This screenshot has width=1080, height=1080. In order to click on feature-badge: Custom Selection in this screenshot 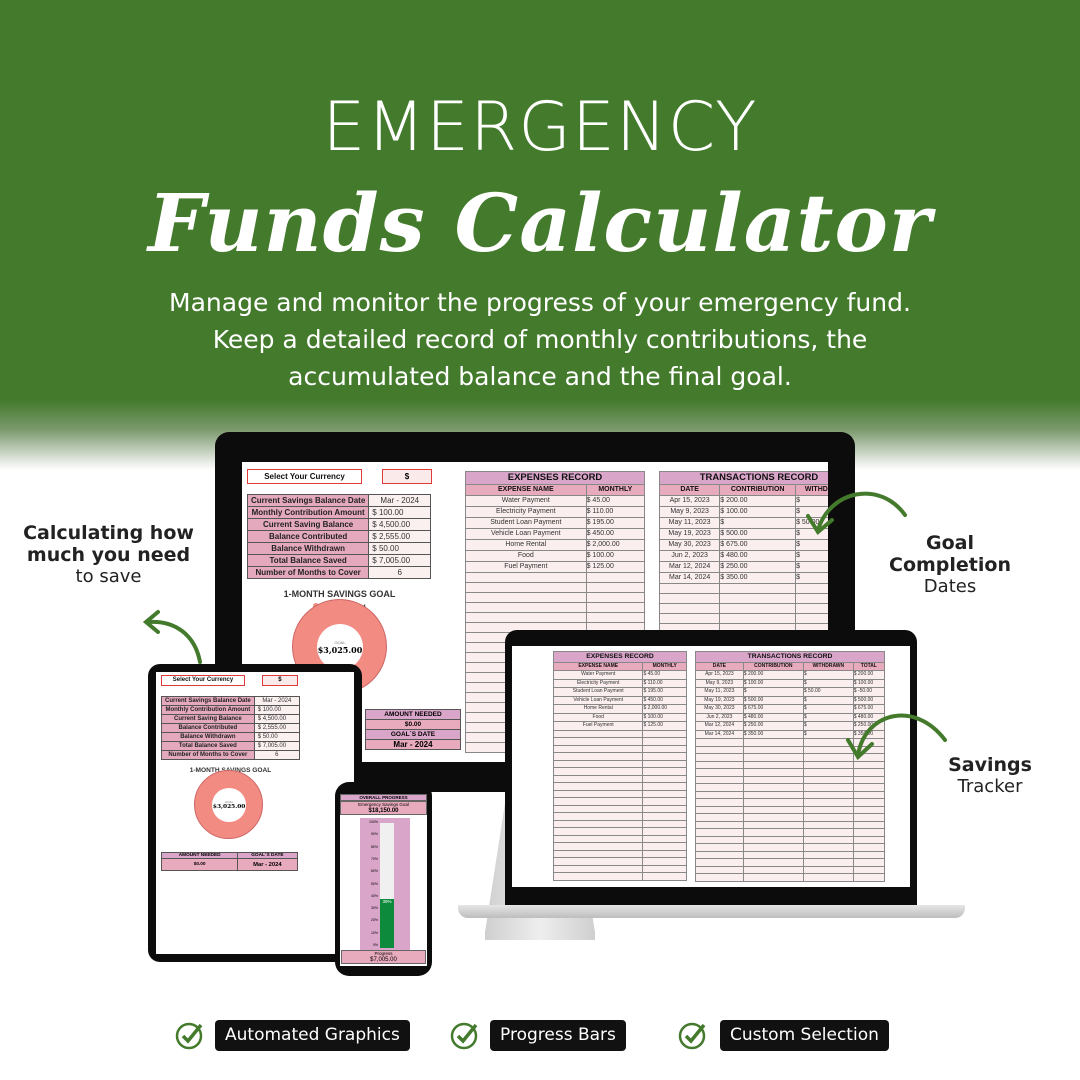, I will do `click(804, 1035)`.